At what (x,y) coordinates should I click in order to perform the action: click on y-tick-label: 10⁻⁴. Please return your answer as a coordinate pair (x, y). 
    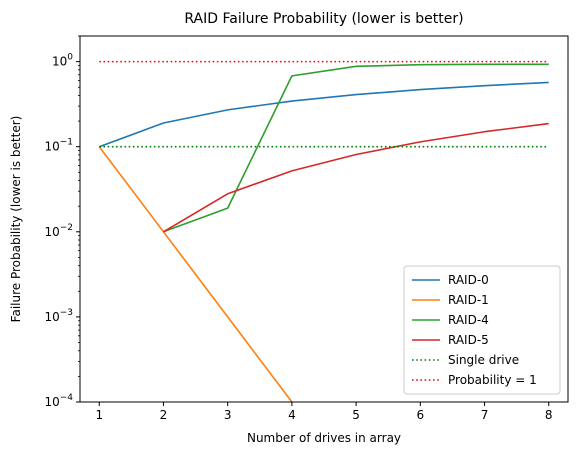
    Looking at the image, I should click on (58, 401).